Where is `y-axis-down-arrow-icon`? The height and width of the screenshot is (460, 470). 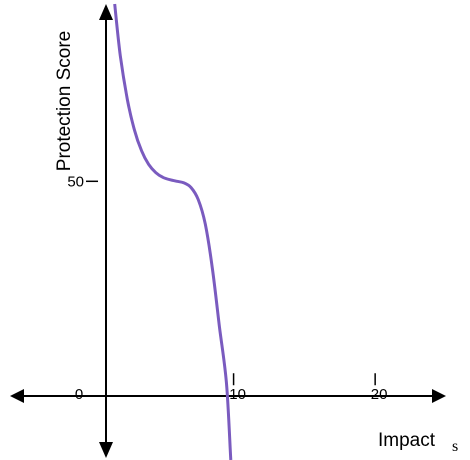 y-axis-down-arrow-icon is located at coordinates (106, 450).